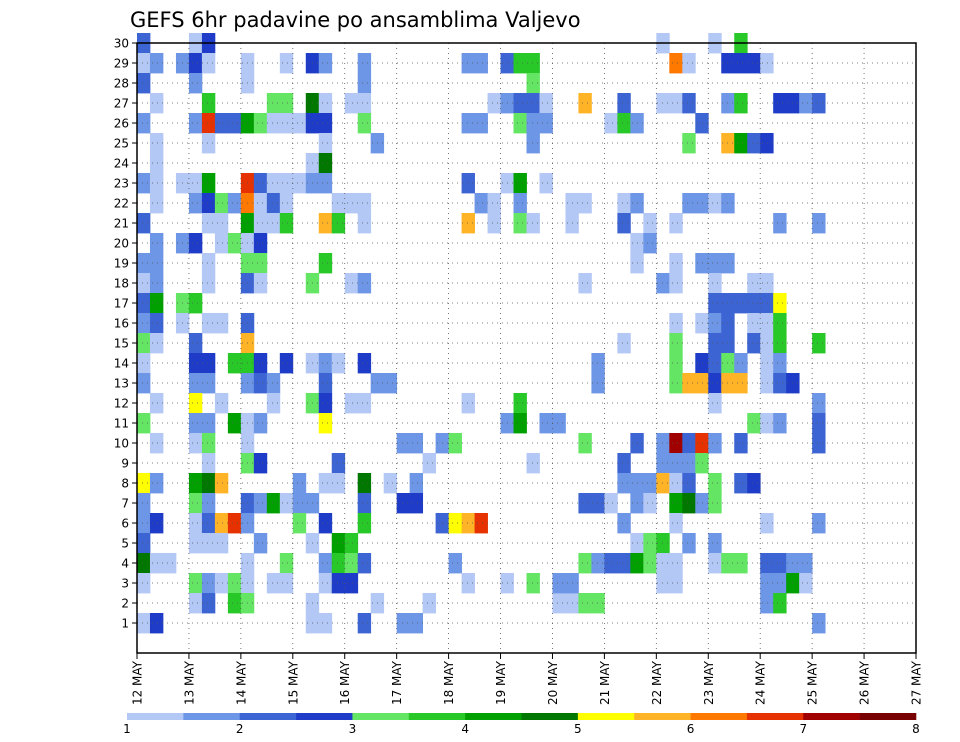 The height and width of the screenshot is (742, 960). Describe the element at coordinates (481, 63) in the screenshot. I see `member-29-step-27-cell` at that location.